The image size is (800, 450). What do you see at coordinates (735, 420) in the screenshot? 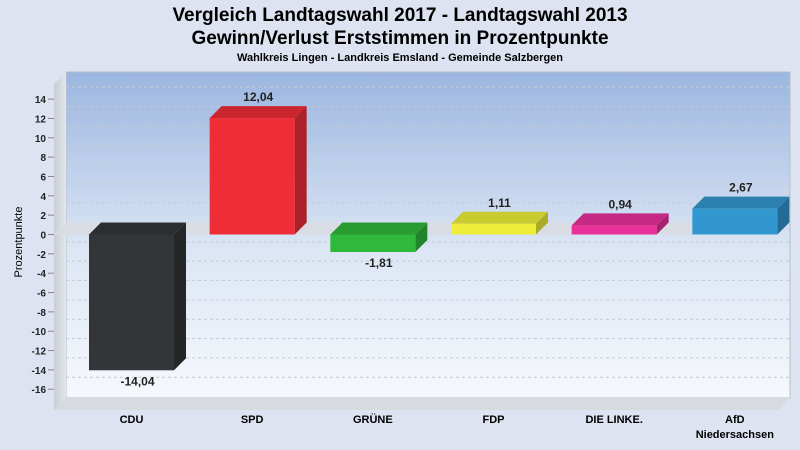
I see `x-category-label: AfD` at bounding box center [735, 420].